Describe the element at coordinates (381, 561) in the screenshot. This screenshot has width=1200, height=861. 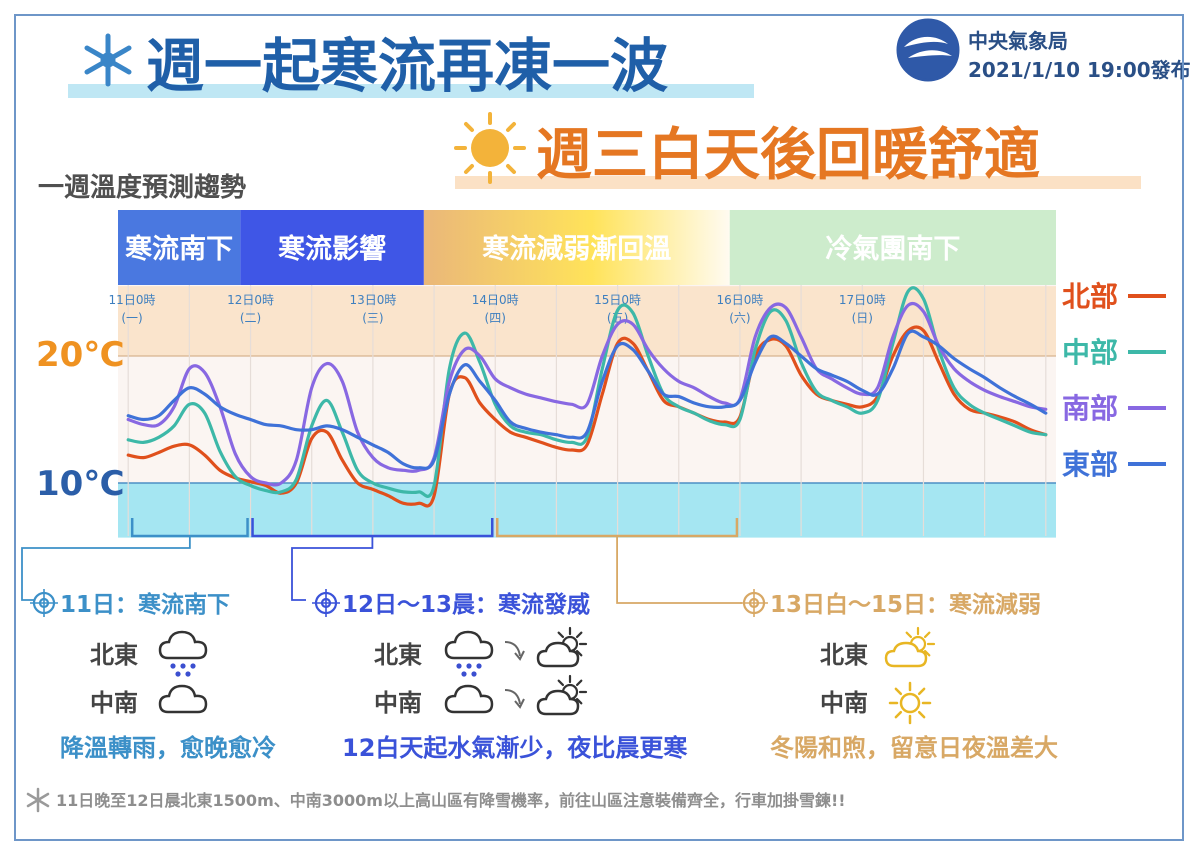
I see `section-brackets` at that location.